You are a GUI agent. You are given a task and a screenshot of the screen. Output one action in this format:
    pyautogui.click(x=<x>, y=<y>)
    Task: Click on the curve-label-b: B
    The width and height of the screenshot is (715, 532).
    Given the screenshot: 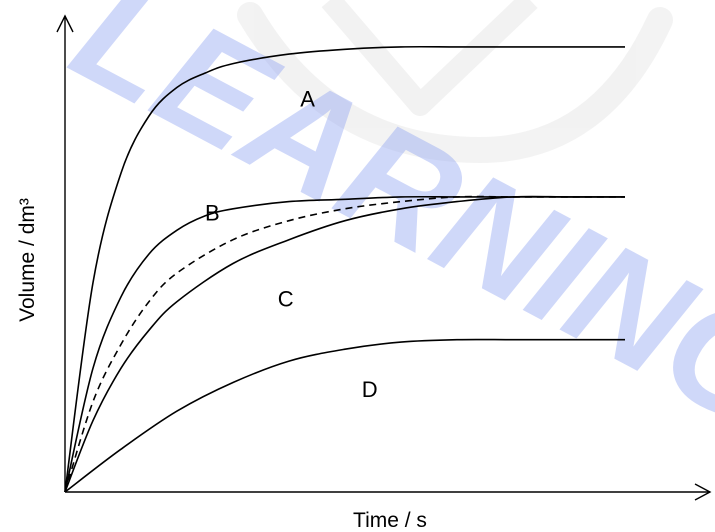 What is the action you would take?
    pyautogui.click(x=212, y=213)
    